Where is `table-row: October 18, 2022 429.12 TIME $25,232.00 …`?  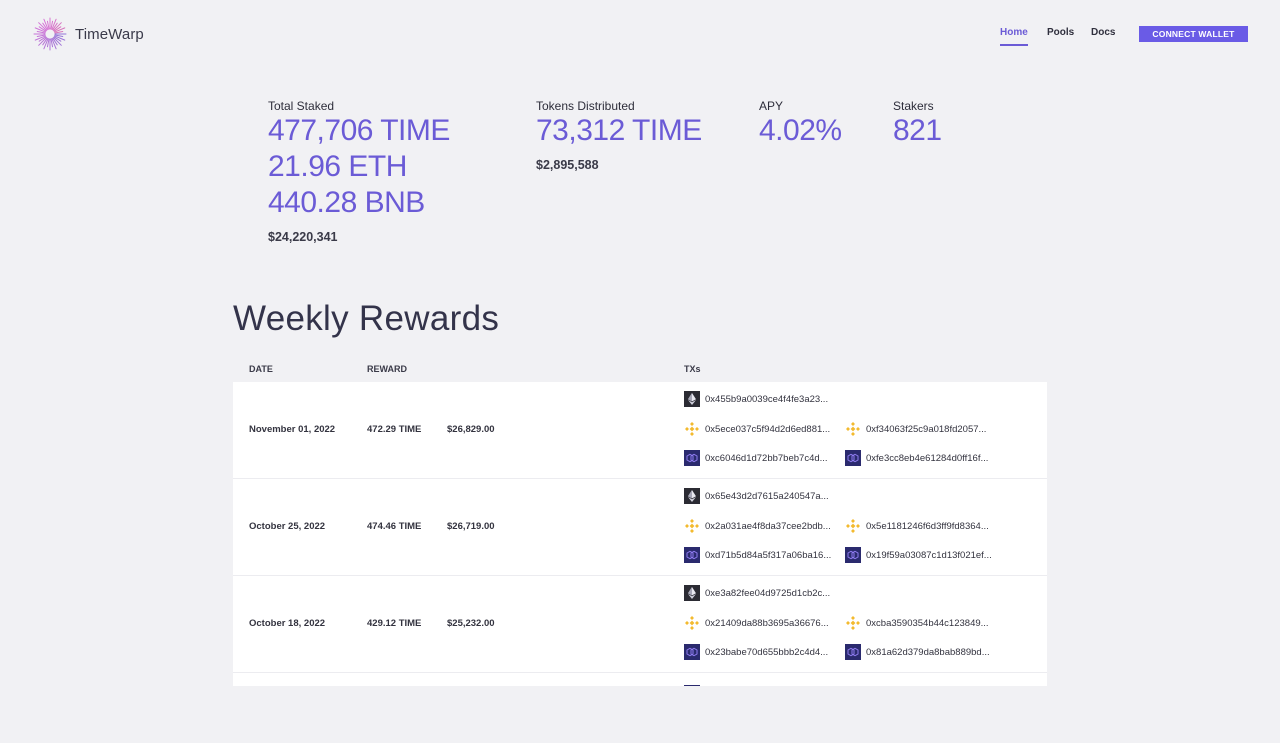
table-row: October 18, 2022 429.12 TIME $25,232.00 … is located at coordinates (640, 624).